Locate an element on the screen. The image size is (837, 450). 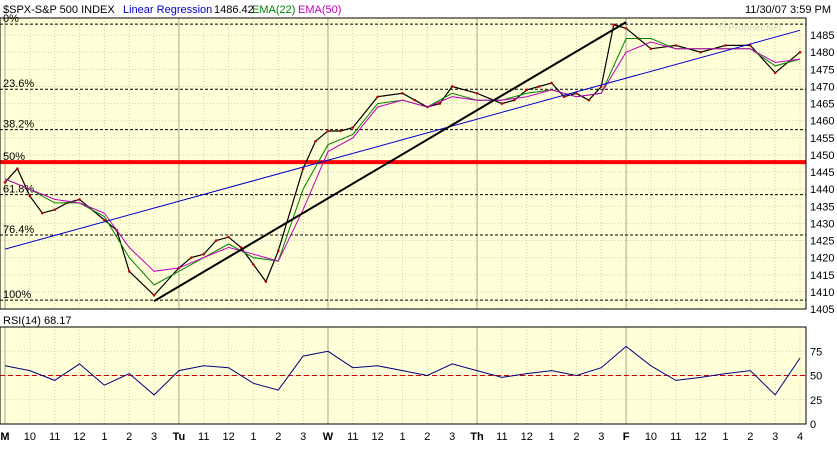
y-tick-label: 1420 is located at coordinates (822, 259).